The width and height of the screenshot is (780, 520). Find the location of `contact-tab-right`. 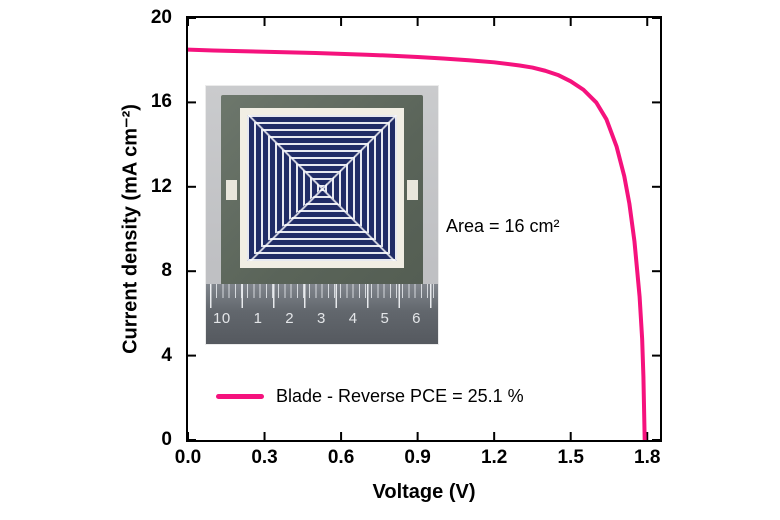

contact-tab-right is located at coordinates (412, 190).